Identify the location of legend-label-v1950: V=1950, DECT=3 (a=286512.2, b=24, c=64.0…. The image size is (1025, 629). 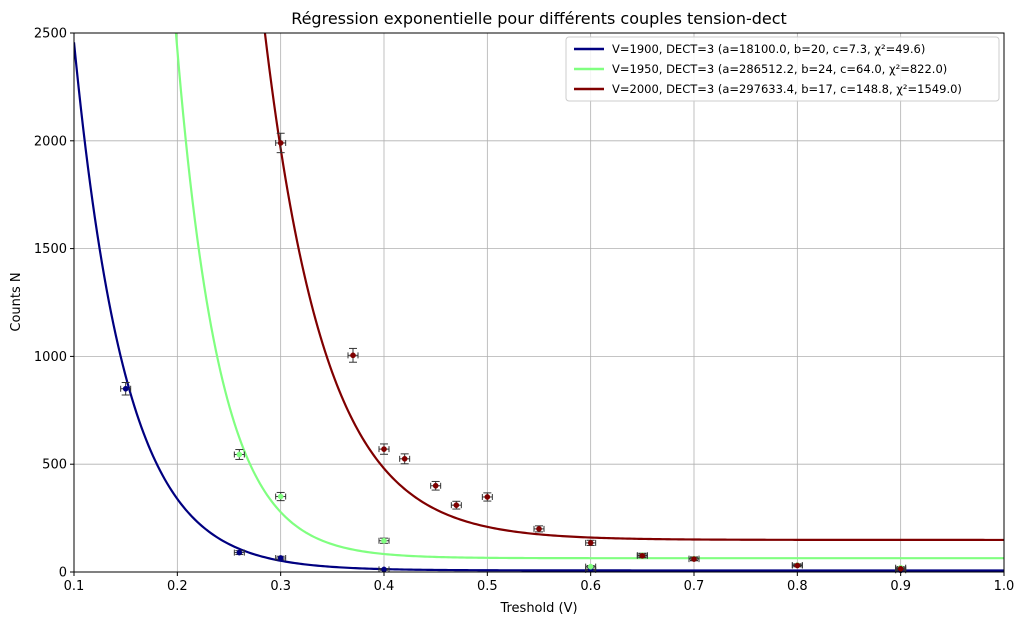
(779, 69).